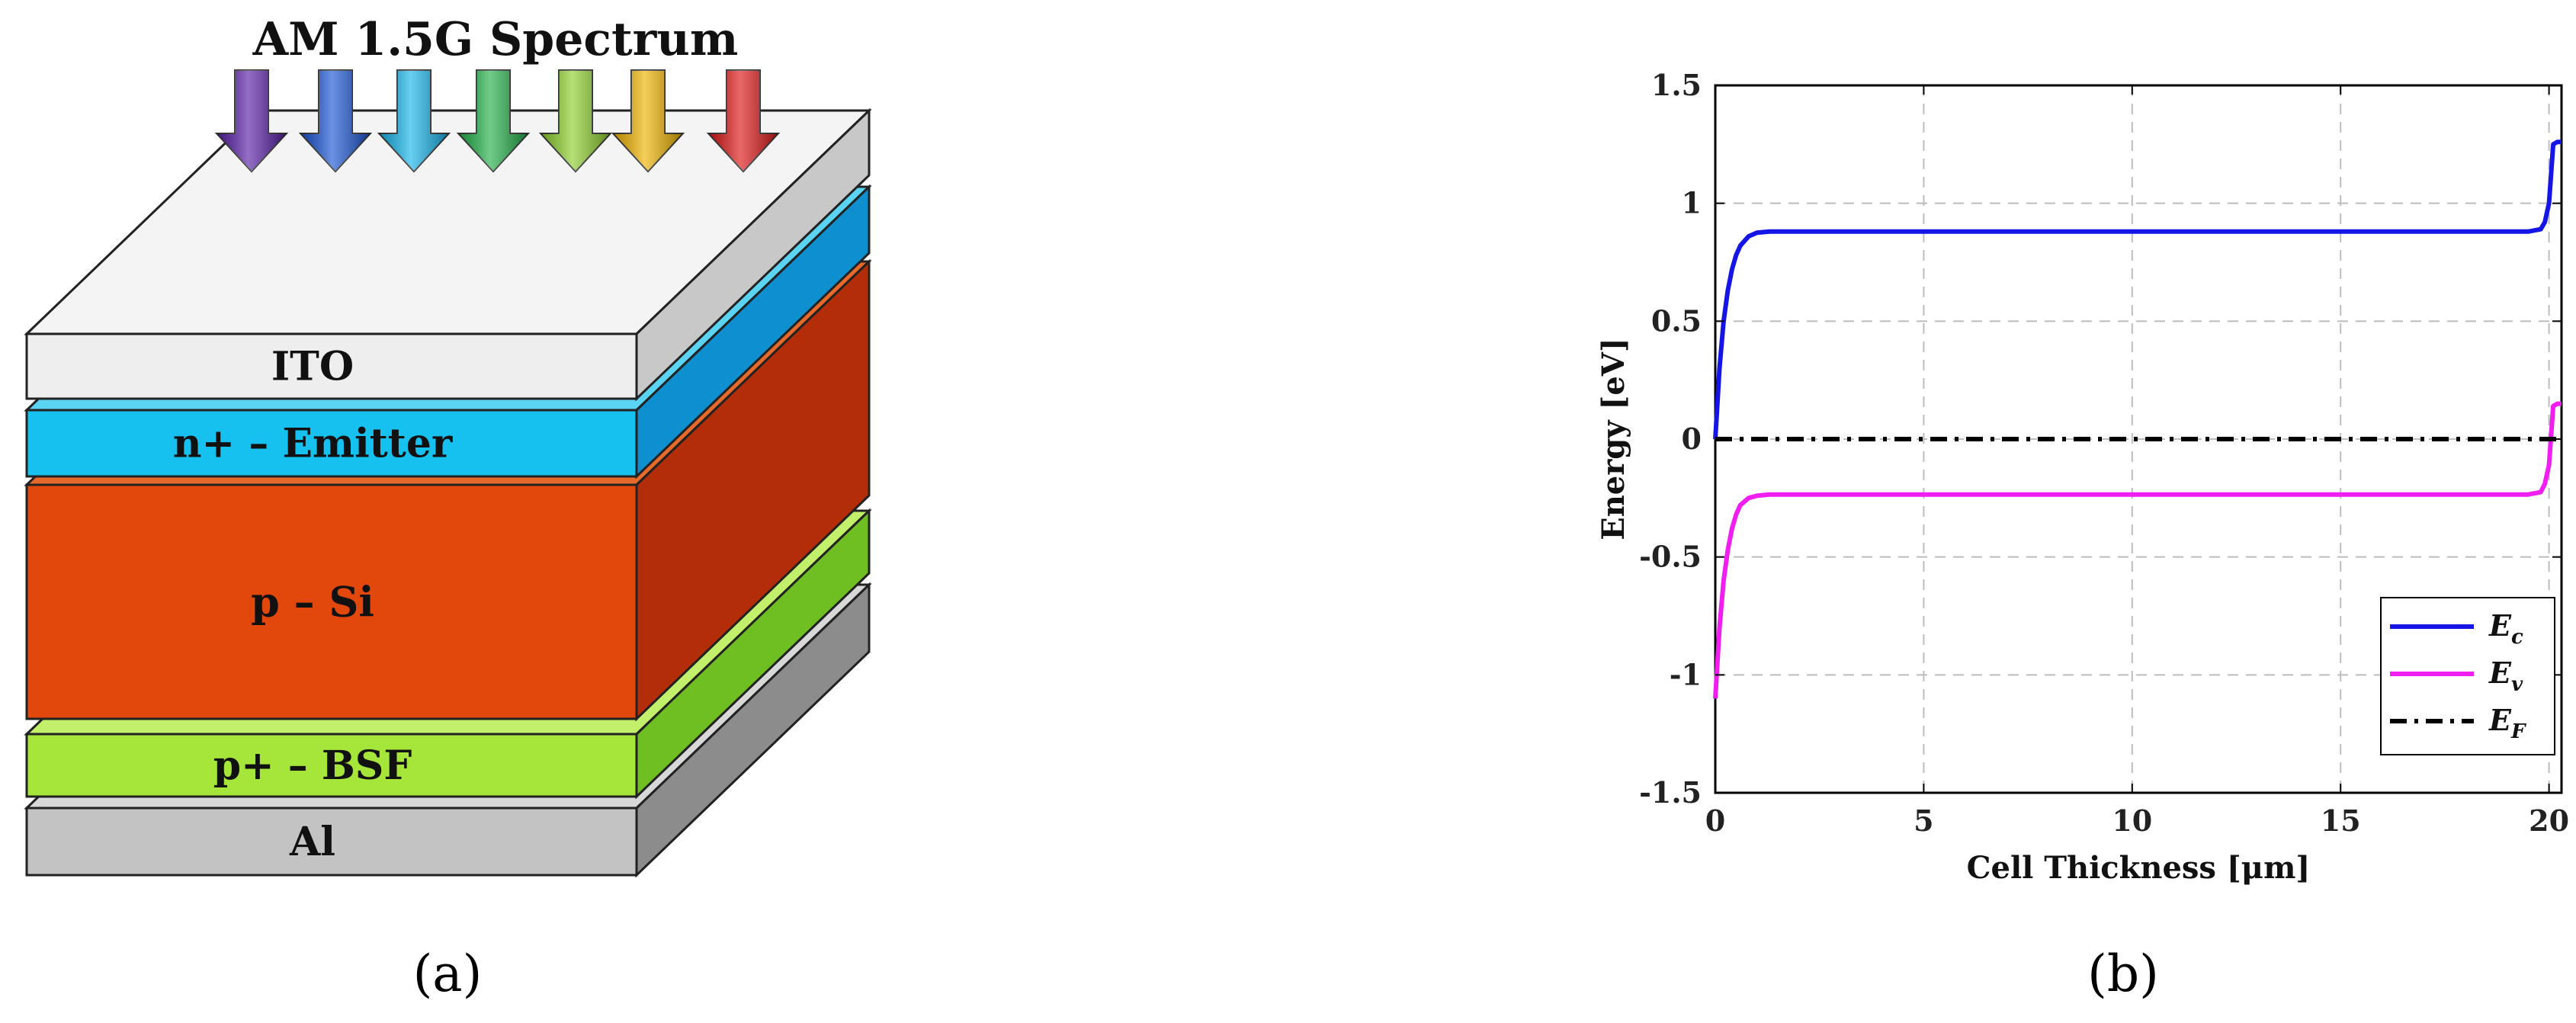 Image resolution: width=2576 pixels, height=1023 pixels. I want to click on y-tick-label: -1, so click(1686, 674).